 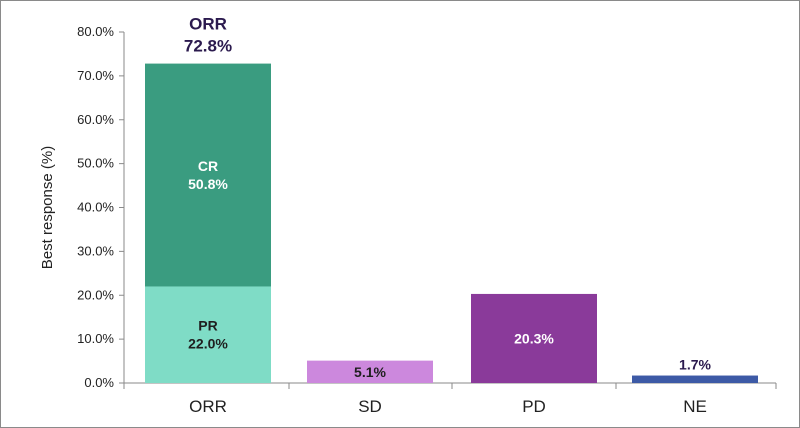 What do you see at coordinates (208, 24) in the screenshot?
I see `total-title-label: ORR` at bounding box center [208, 24].